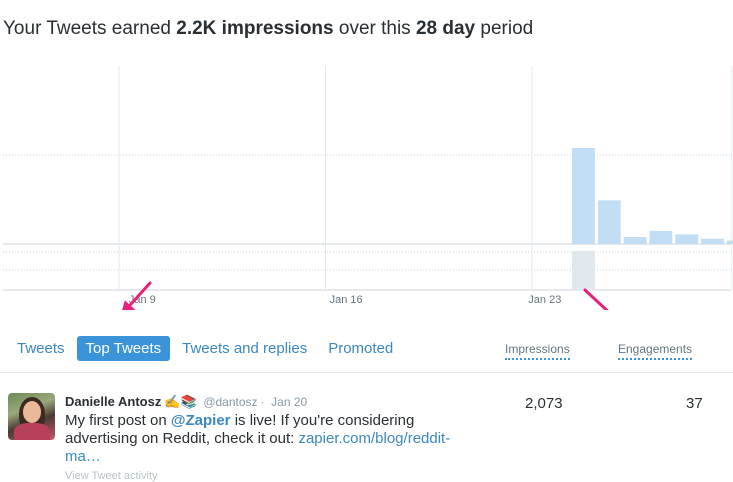 The image size is (733, 482). I want to click on period-length: 28 day, so click(445, 28).